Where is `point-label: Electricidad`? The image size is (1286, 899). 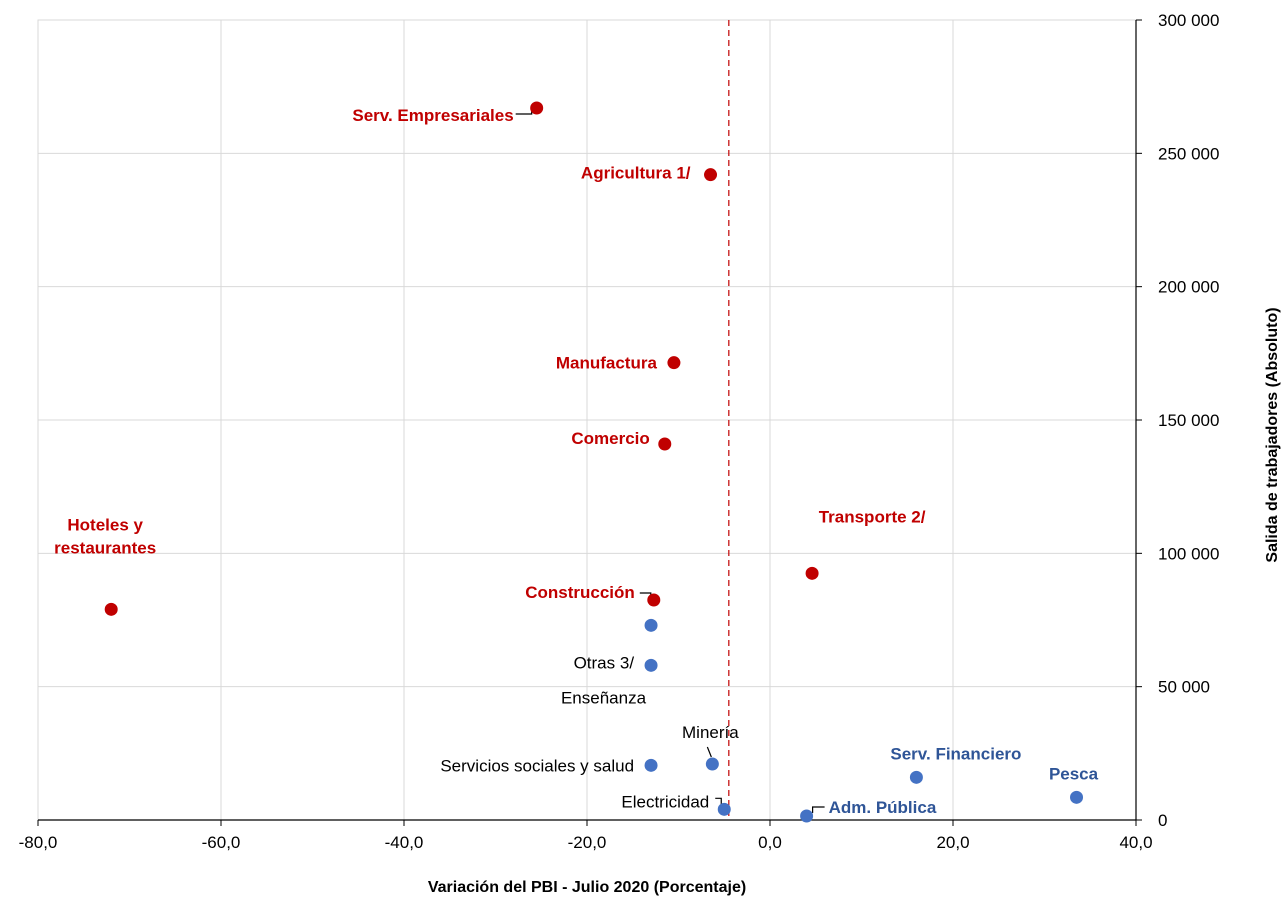 point-label: Electricidad is located at coordinates (665, 801).